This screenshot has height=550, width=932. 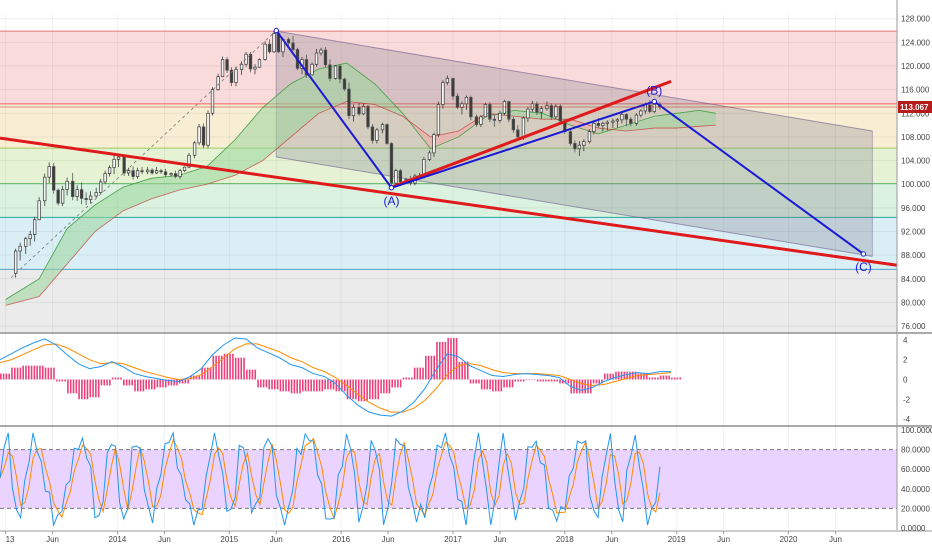 What do you see at coordinates (388, 539) in the screenshot?
I see `x-tick-label-7: Jun` at bounding box center [388, 539].